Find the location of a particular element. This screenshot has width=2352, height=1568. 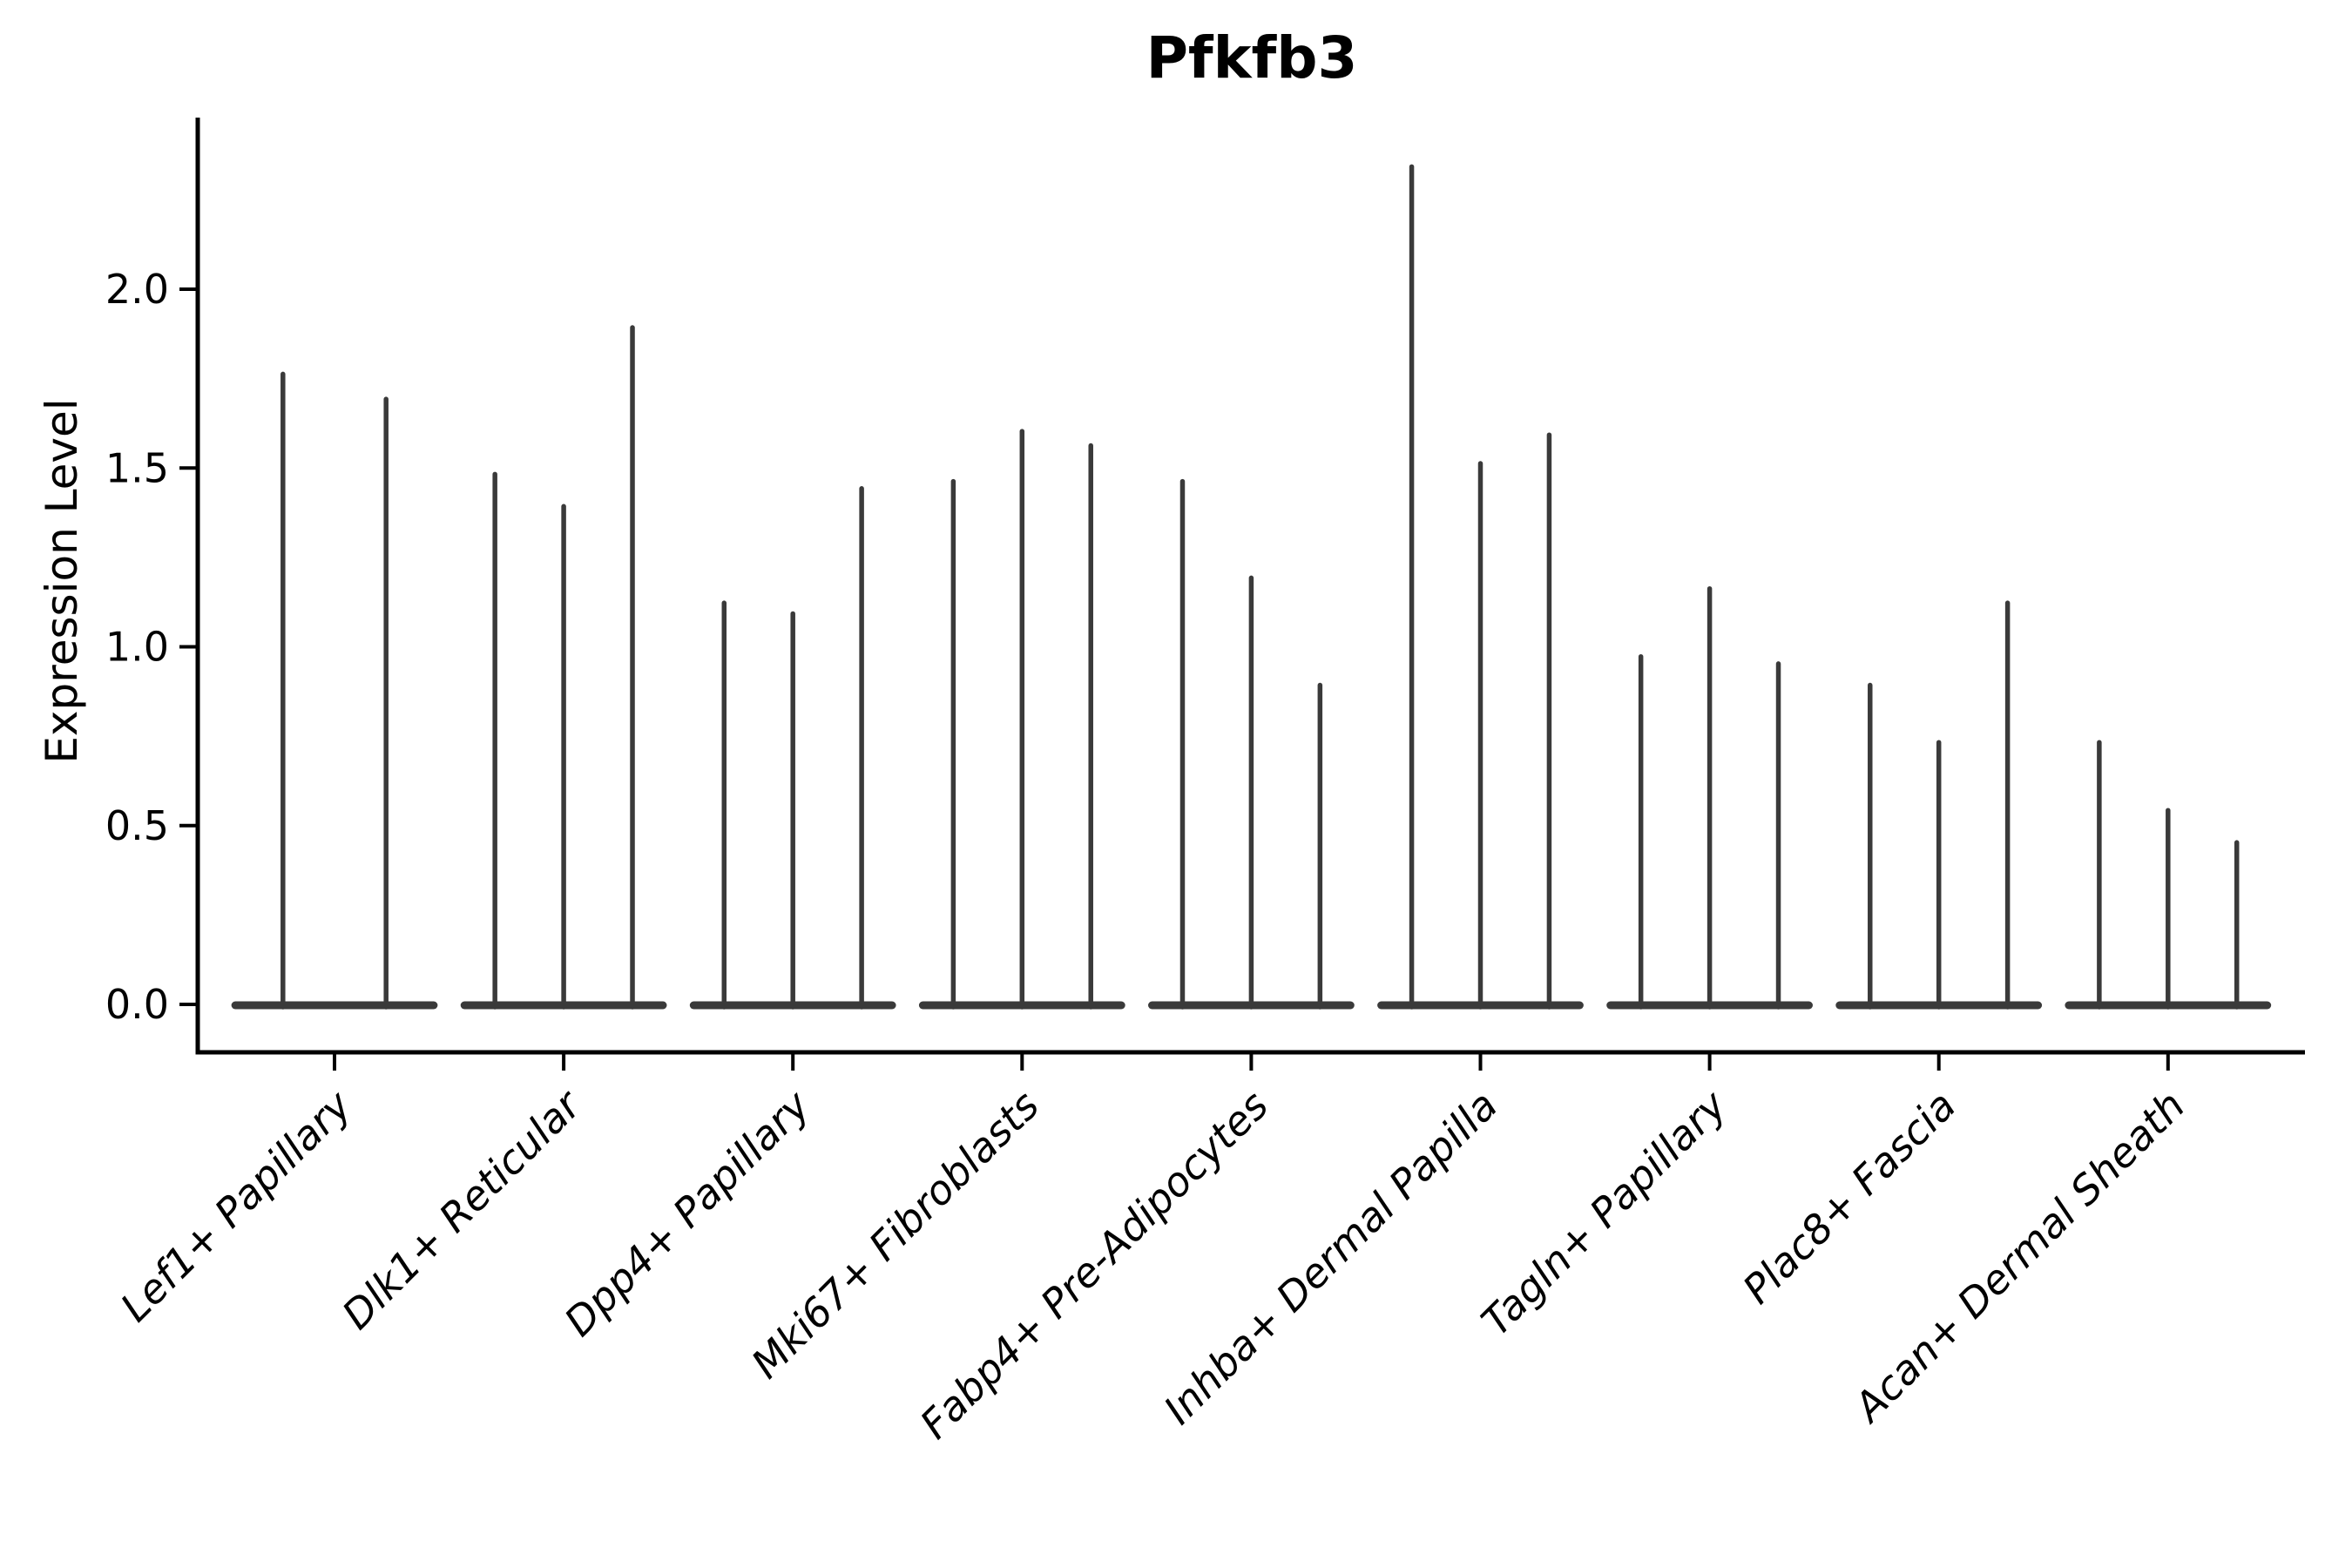

y-tick-label: 0.5 is located at coordinates (137, 825).